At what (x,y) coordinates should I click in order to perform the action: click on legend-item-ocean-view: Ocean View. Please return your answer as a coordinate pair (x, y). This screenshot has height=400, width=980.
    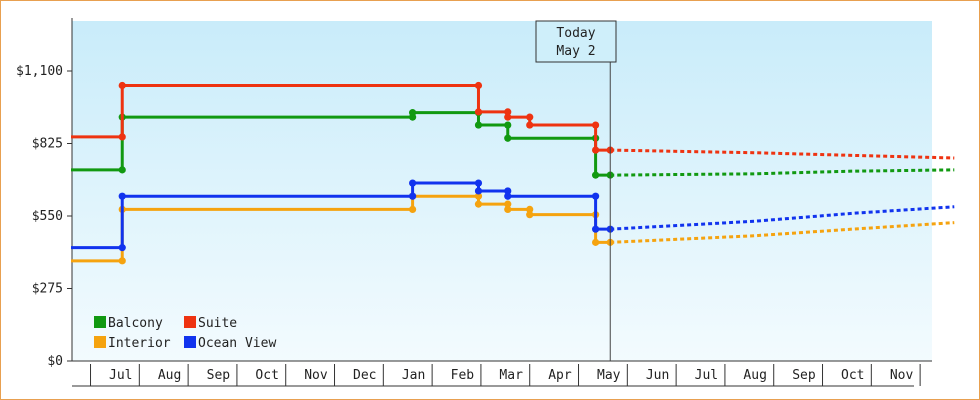
    Looking at the image, I should click on (230, 343).